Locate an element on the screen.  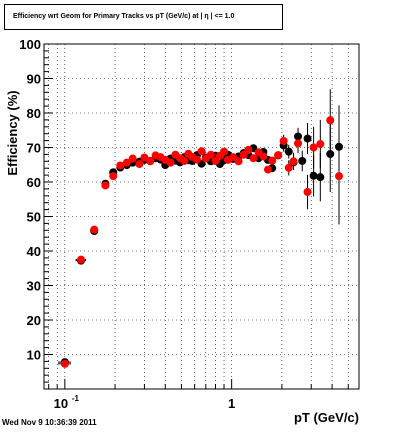
date-stamp: Wed Nov 9 10:36:39 2011 is located at coordinates (49, 422).